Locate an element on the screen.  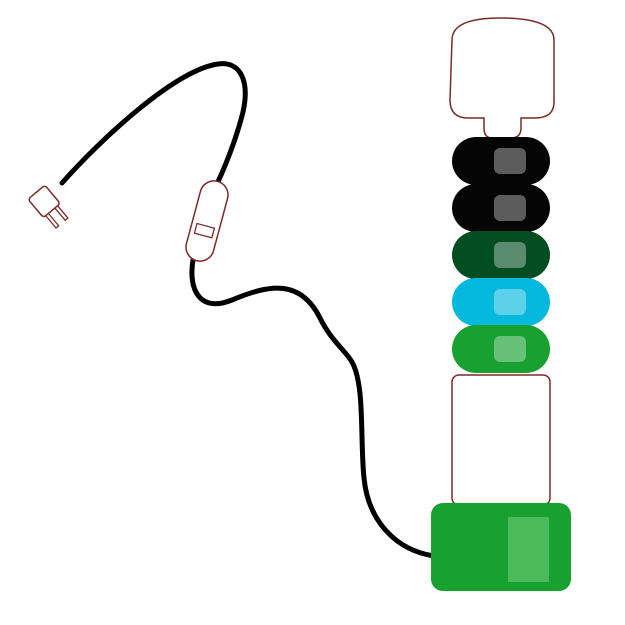
lamp-body-column is located at coordinates (501, 440).